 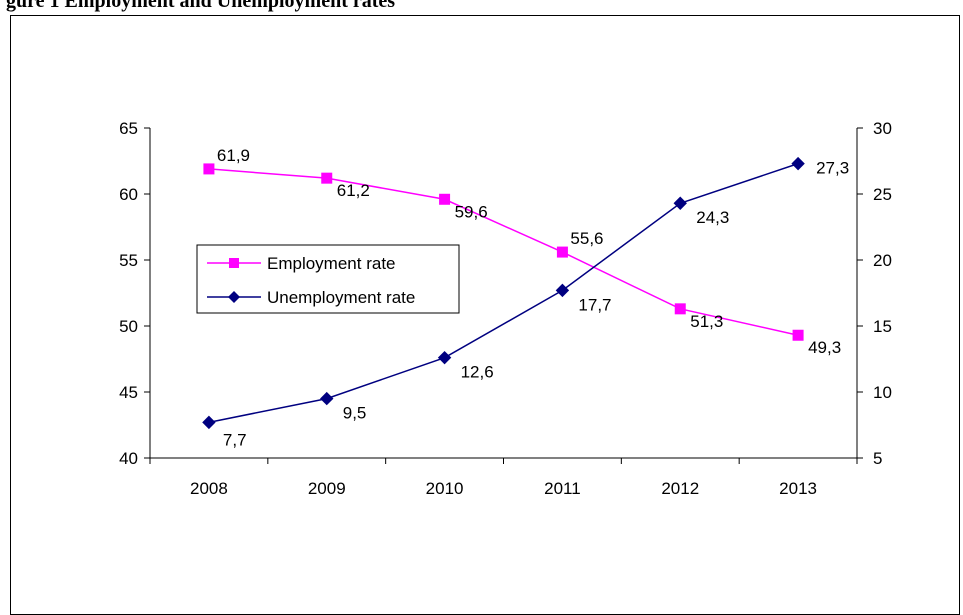 What do you see at coordinates (877, 458) in the screenshot?
I see `y-right-tick-label: 5` at bounding box center [877, 458].